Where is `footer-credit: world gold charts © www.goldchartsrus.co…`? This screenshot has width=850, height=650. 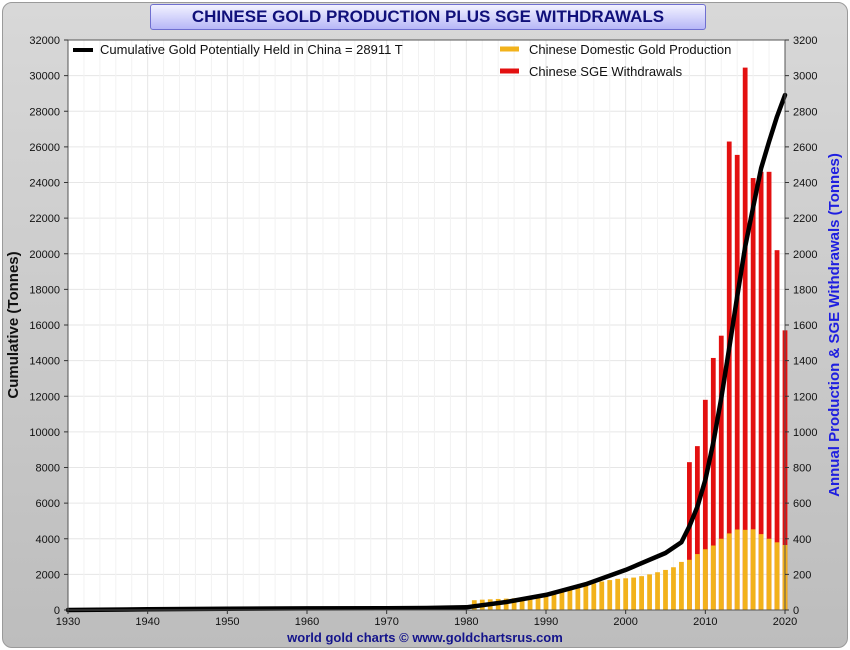 footer-credit: world gold charts © www.goldchartsrus.co… is located at coordinates (425, 637).